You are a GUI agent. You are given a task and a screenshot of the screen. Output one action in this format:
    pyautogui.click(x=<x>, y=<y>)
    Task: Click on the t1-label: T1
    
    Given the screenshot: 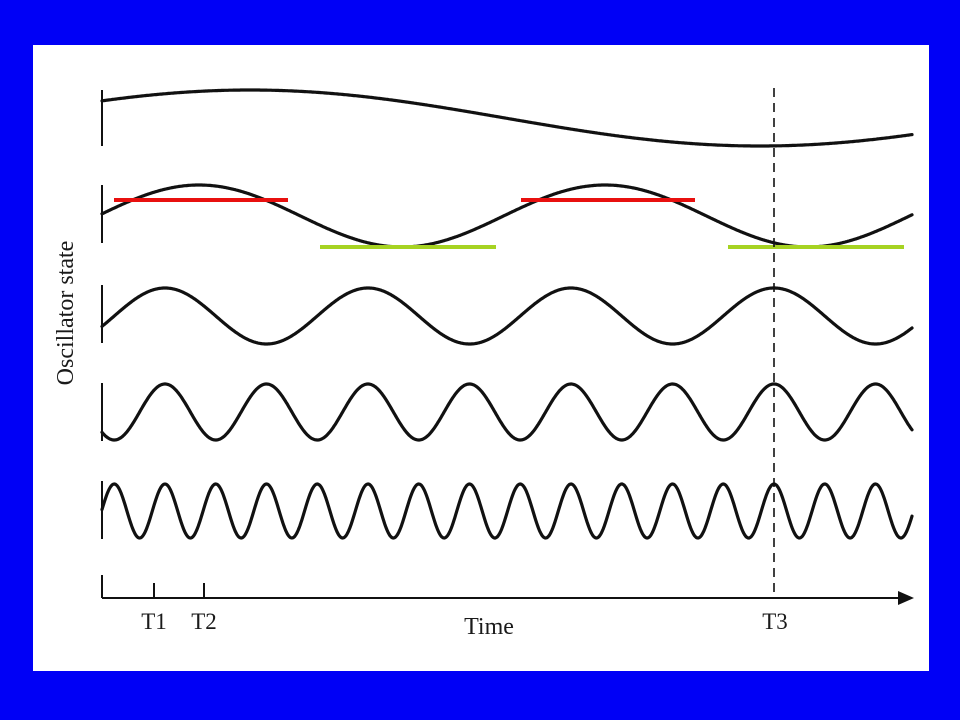 What is the action you would take?
    pyautogui.click(x=154, y=621)
    